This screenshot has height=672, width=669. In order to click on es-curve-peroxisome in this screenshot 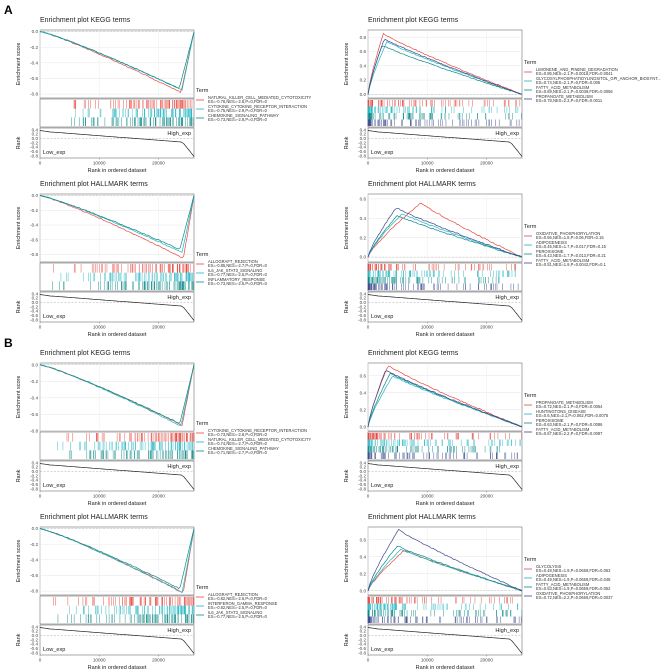, I will do `click(445, 400)`.